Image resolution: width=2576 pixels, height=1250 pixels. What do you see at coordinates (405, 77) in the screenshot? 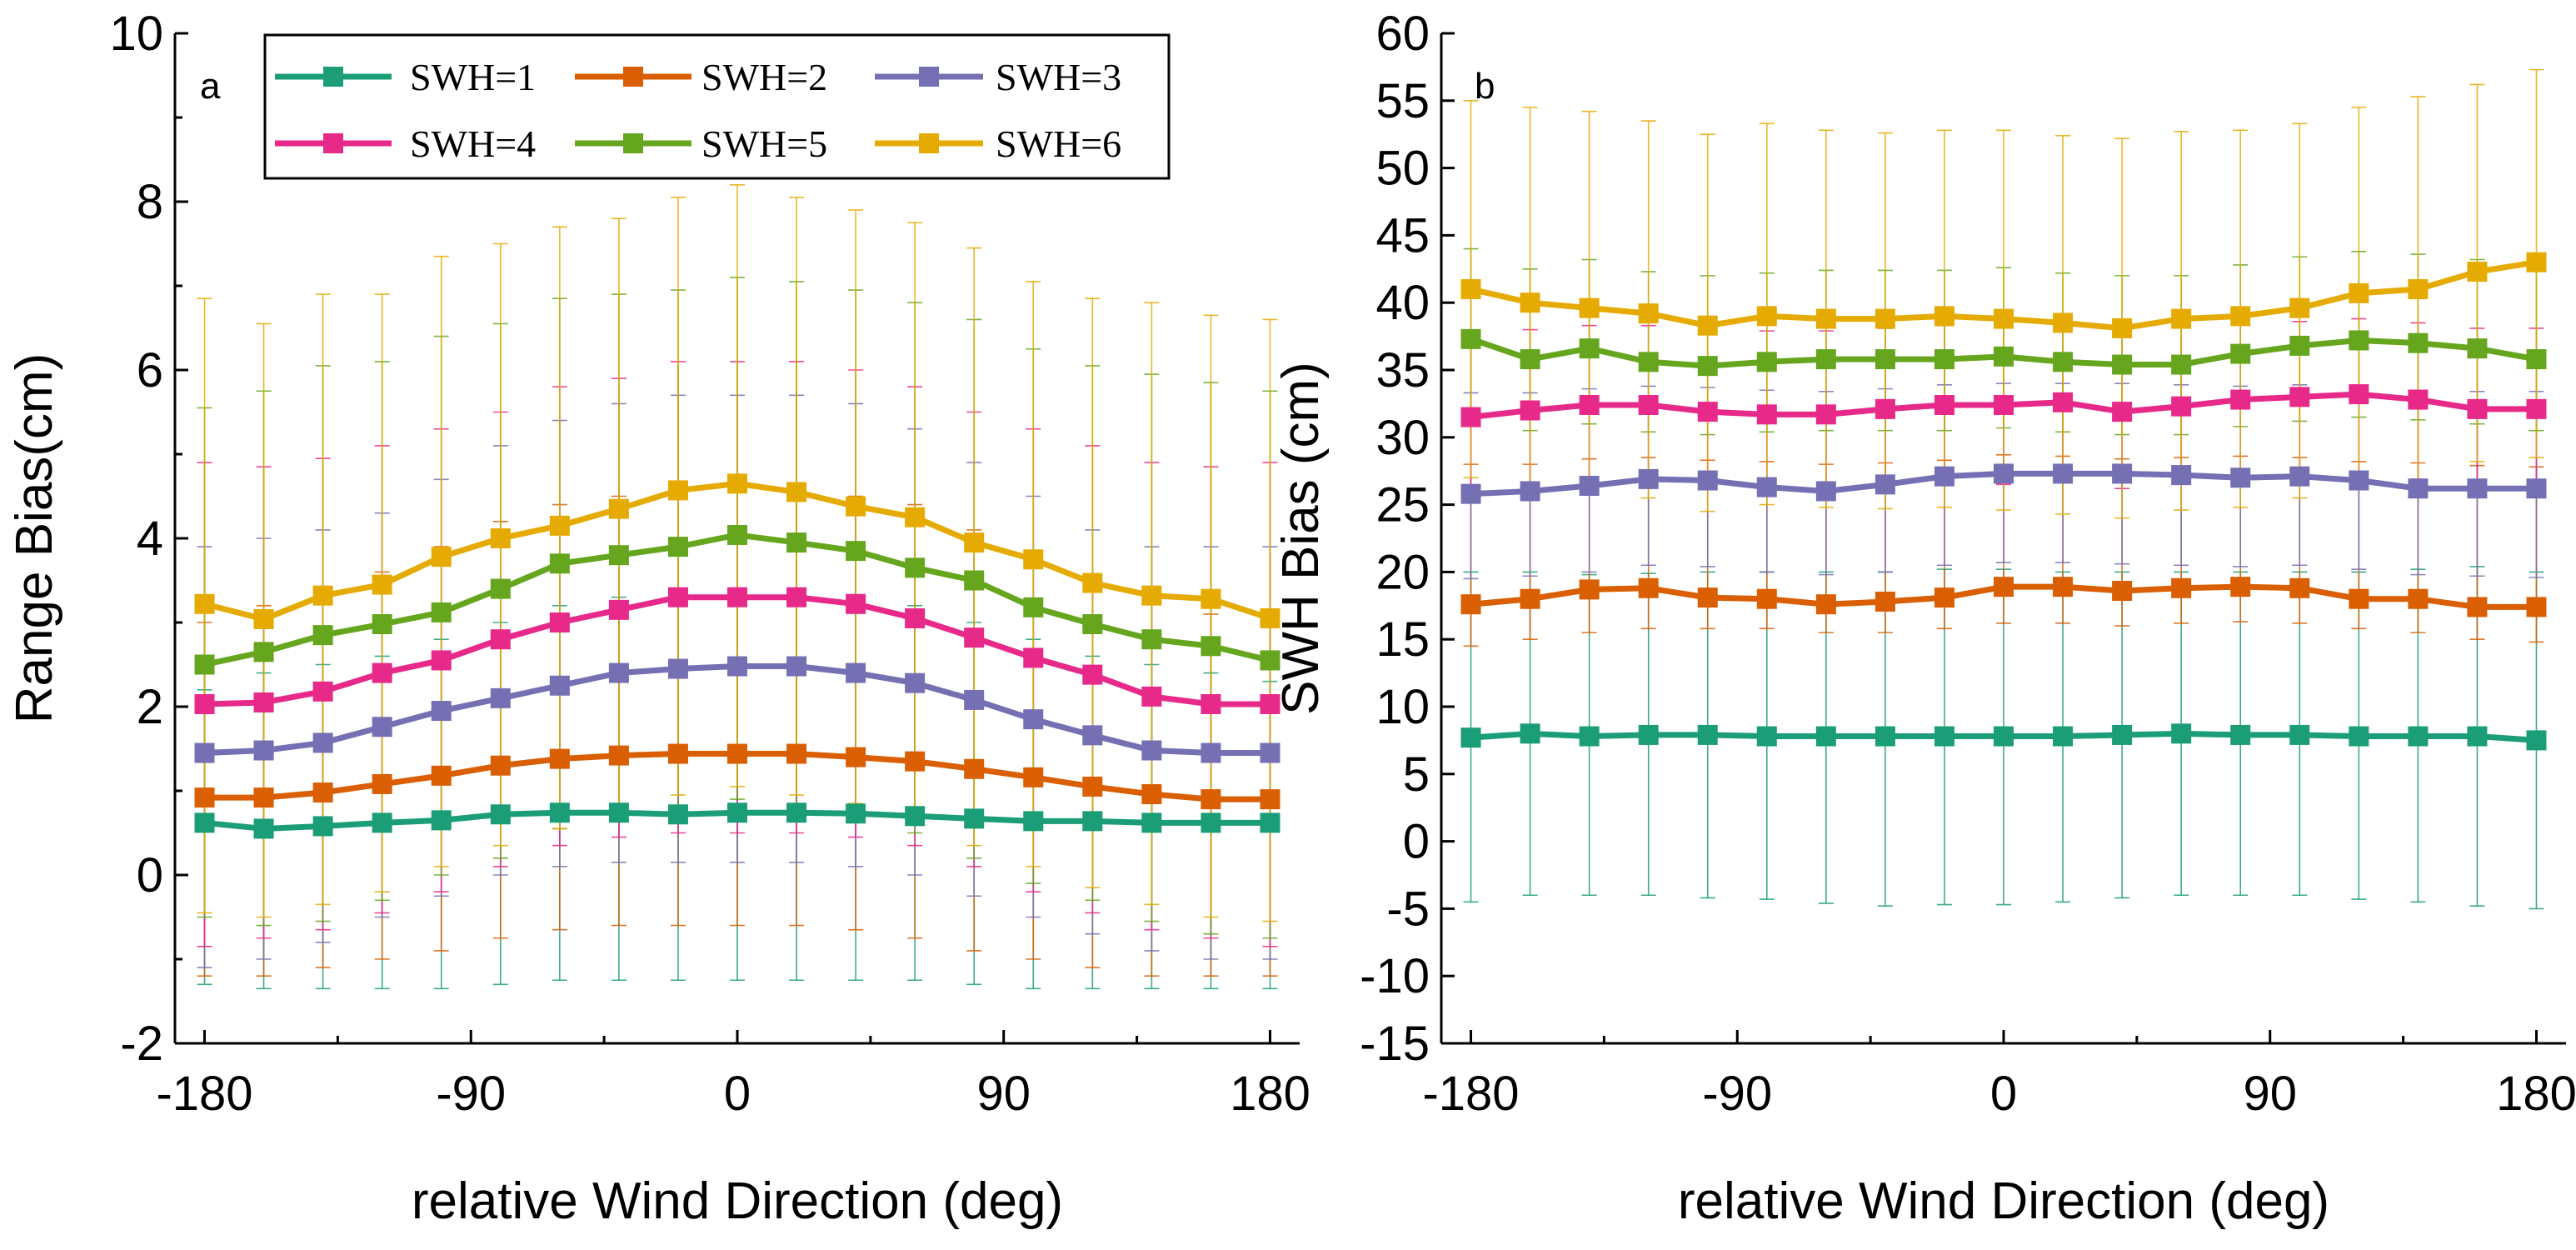
I see `legend-entry-swh1: SWH=1` at bounding box center [405, 77].